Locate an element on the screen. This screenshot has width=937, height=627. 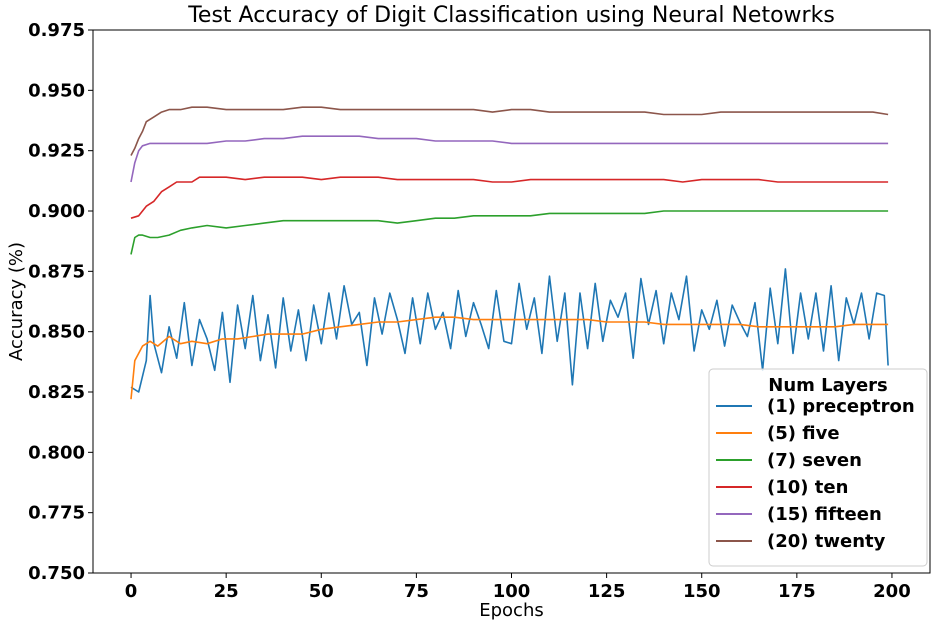
x-axis-ticks: 0 25 50 75 100 125 150 175 200 is located at coordinates (518, 587).